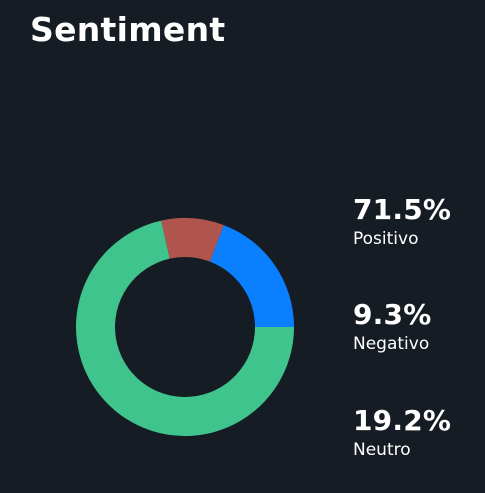  I want to click on legend-item-neutro: 19.2% Neutro, so click(402, 432).